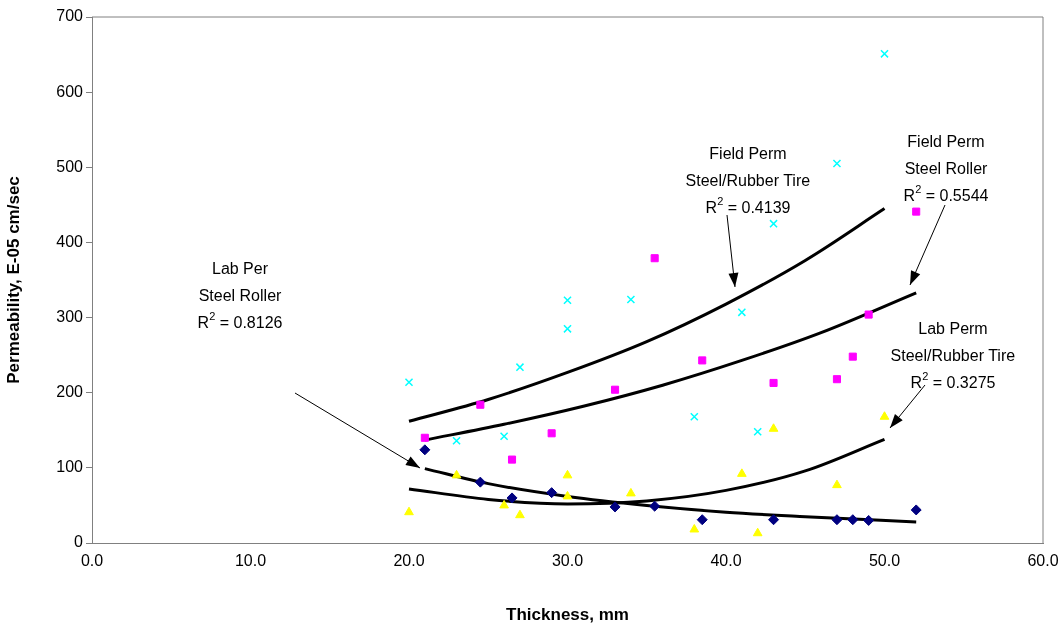 The height and width of the screenshot is (630, 1063). Describe the element at coordinates (70, 16) in the screenshot. I see `y-tick-label: 700` at that location.